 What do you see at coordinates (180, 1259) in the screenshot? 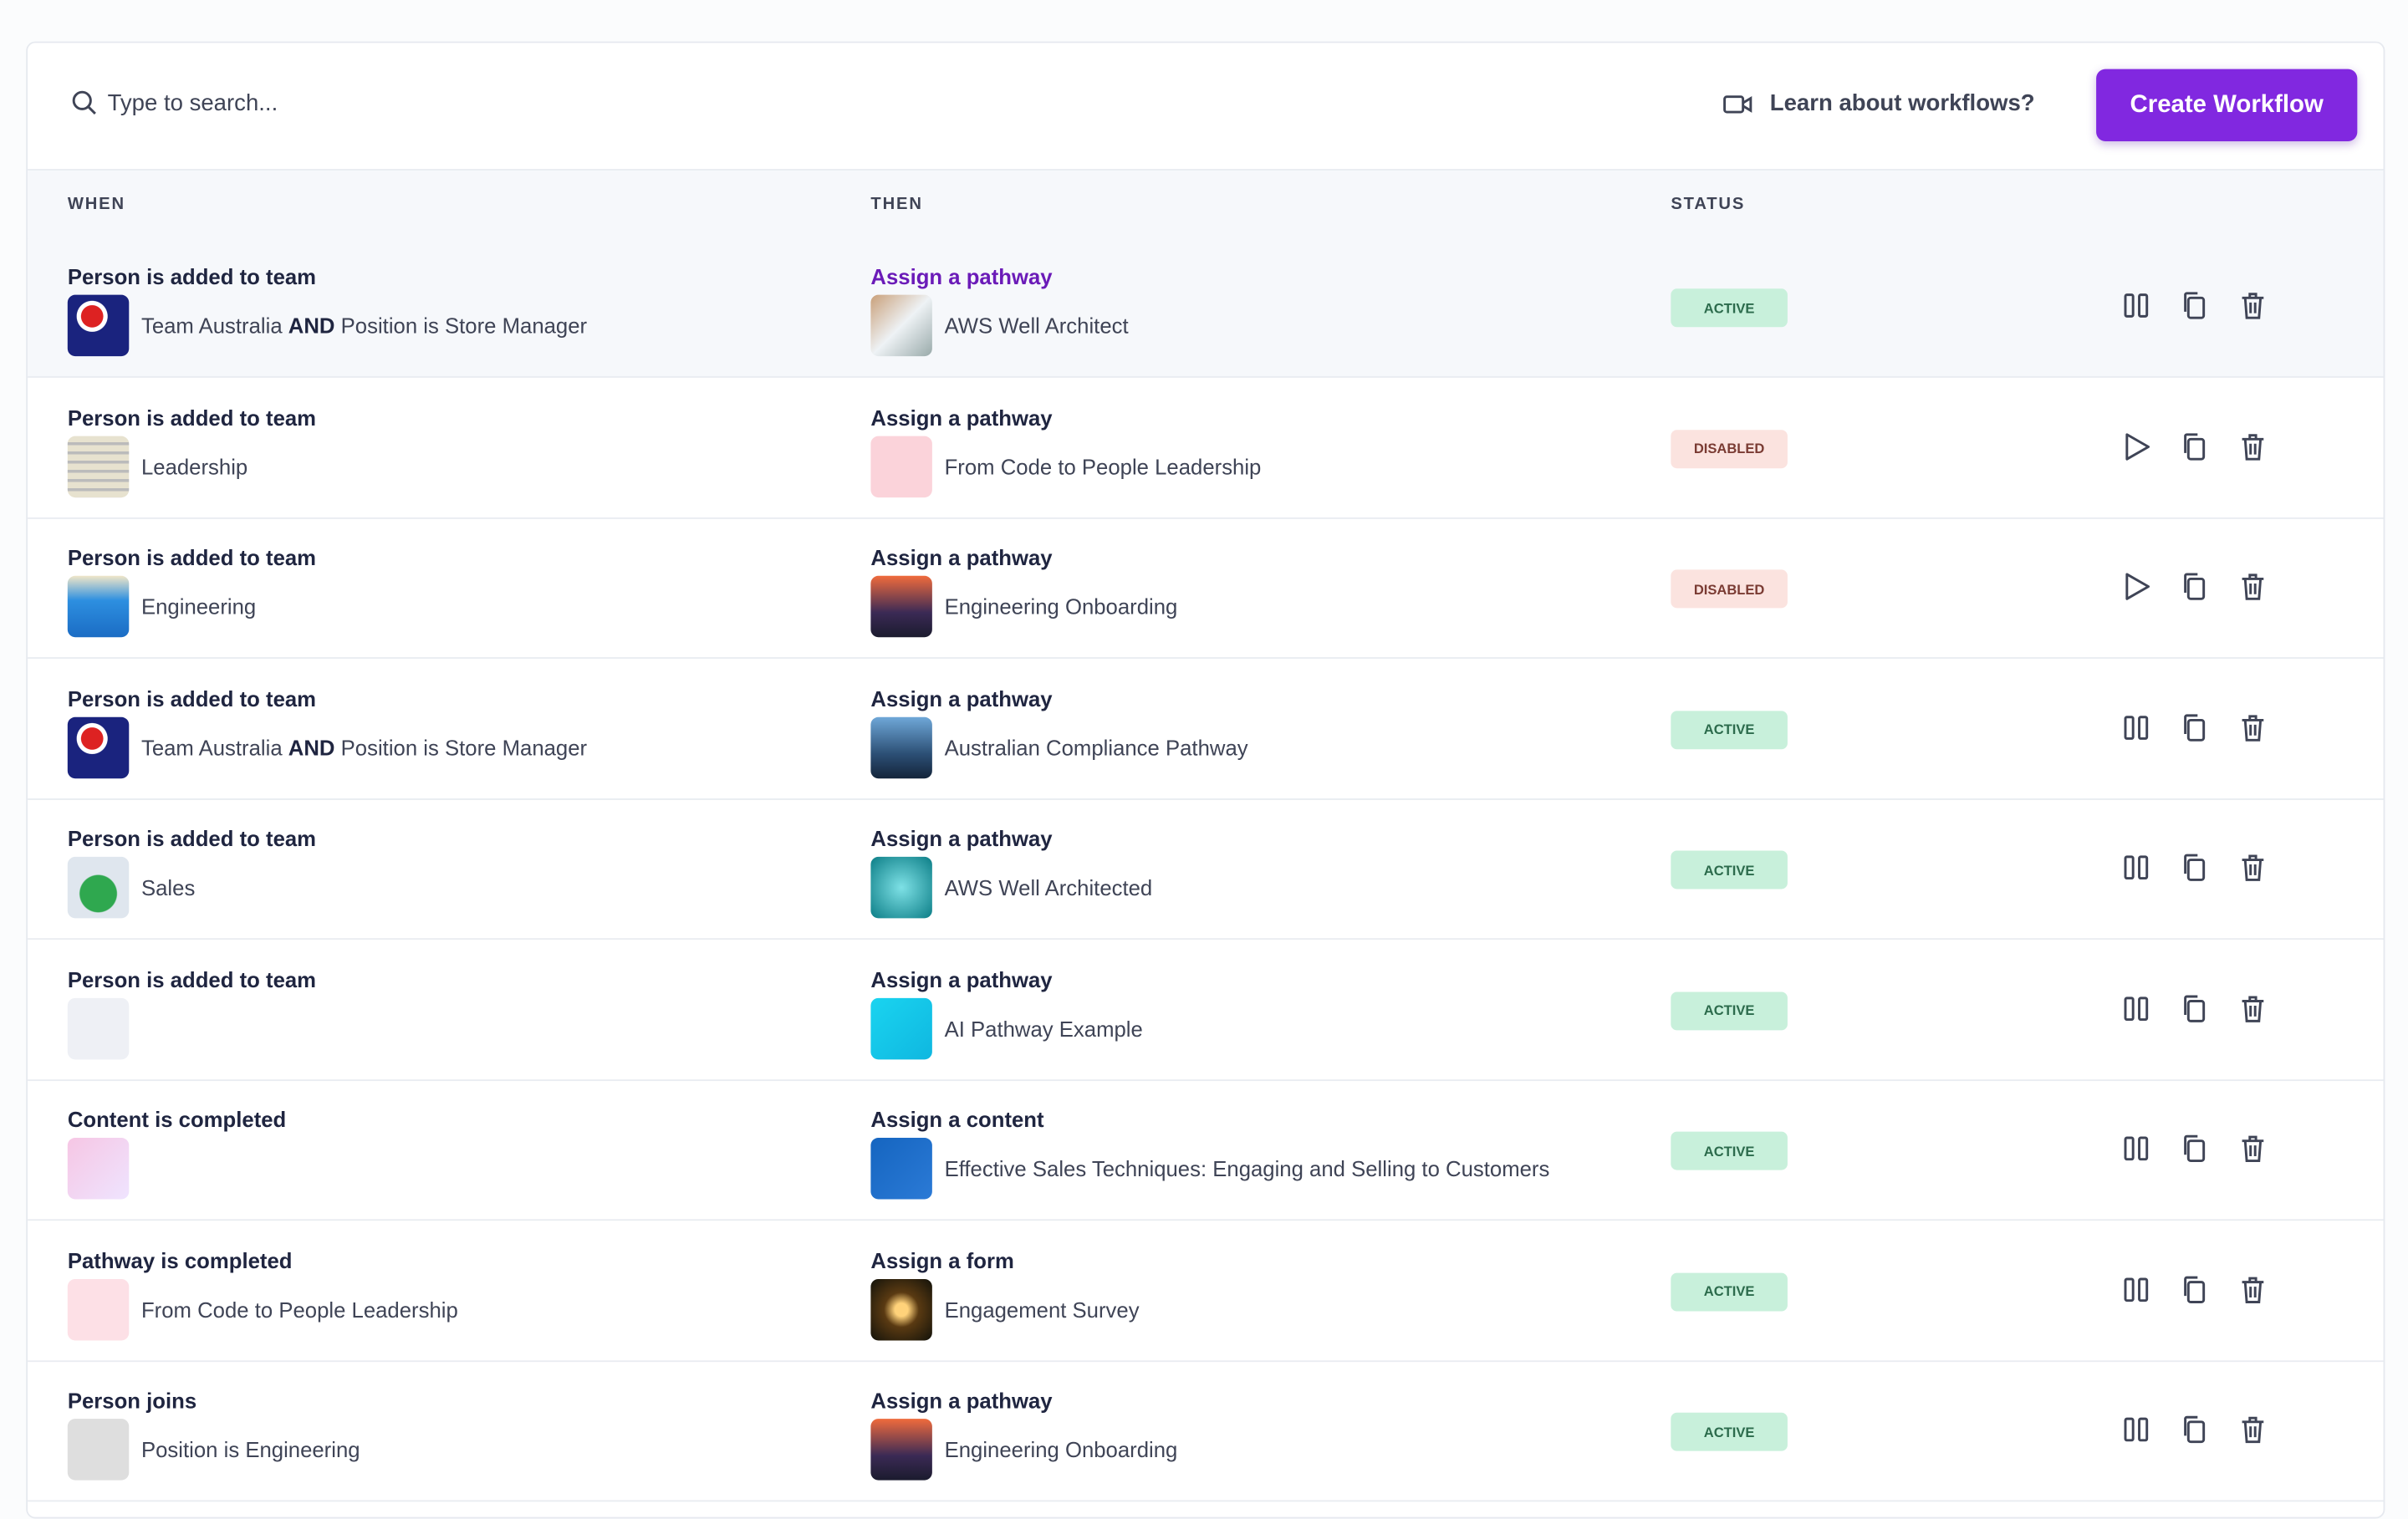
I see `trigger-title: Pathway is completed` at bounding box center [180, 1259].